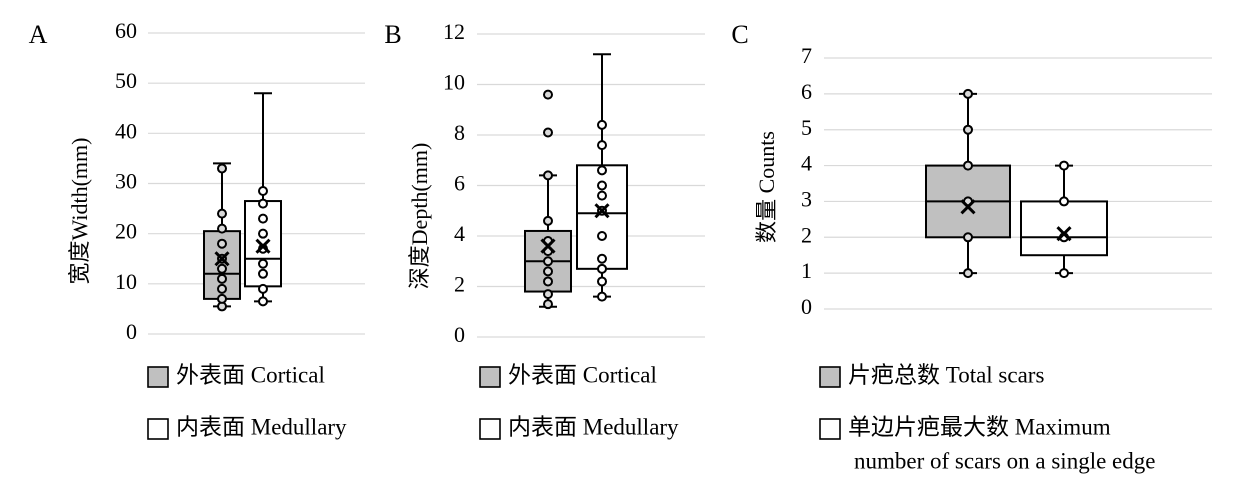 The height and width of the screenshot is (496, 1257). I want to click on legend-label: 单边片疤最大数 Maximum, so click(979, 426).